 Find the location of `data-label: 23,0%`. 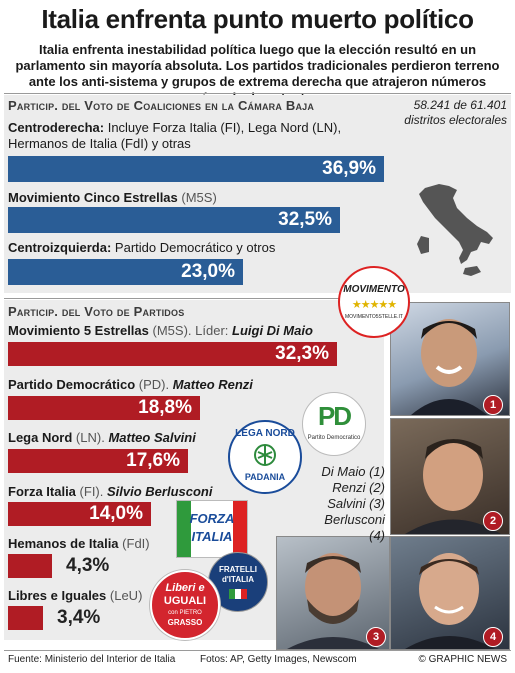

data-label: 23,0% is located at coordinates (208, 271).